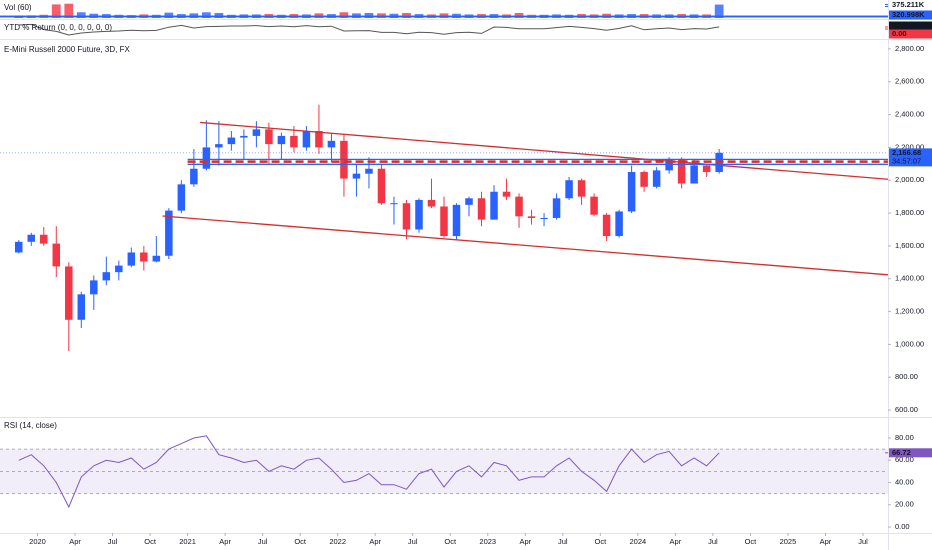 The height and width of the screenshot is (550, 932). I want to click on y-tick-label: 2,200.00, so click(909, 146).